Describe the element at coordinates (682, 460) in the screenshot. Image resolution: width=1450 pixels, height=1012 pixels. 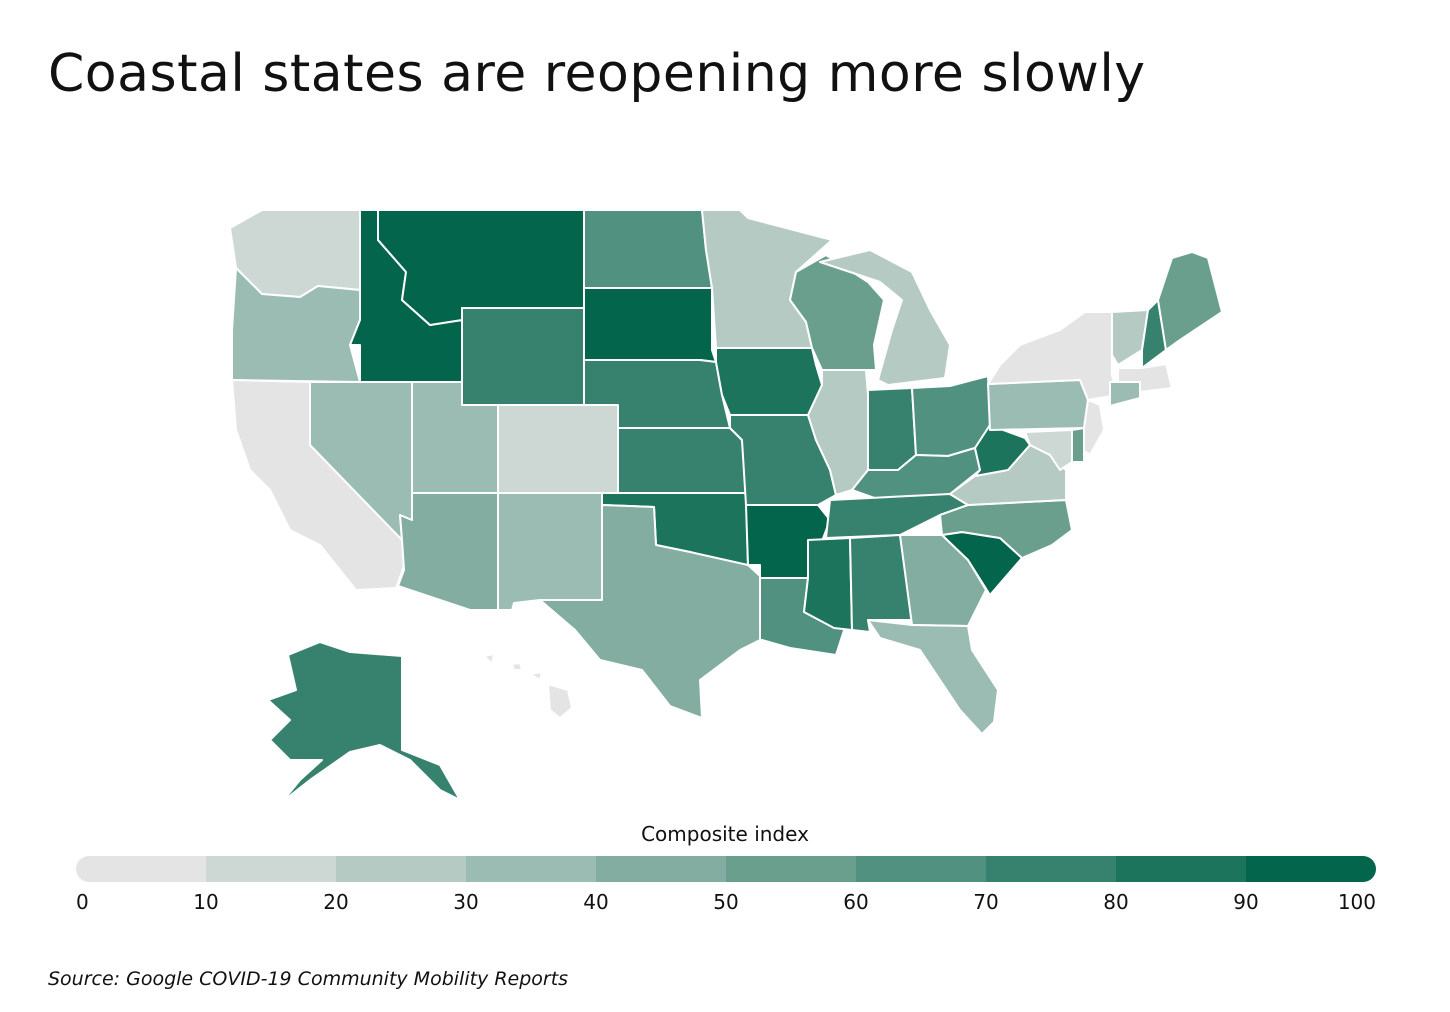
I see `state-KS` at that location.